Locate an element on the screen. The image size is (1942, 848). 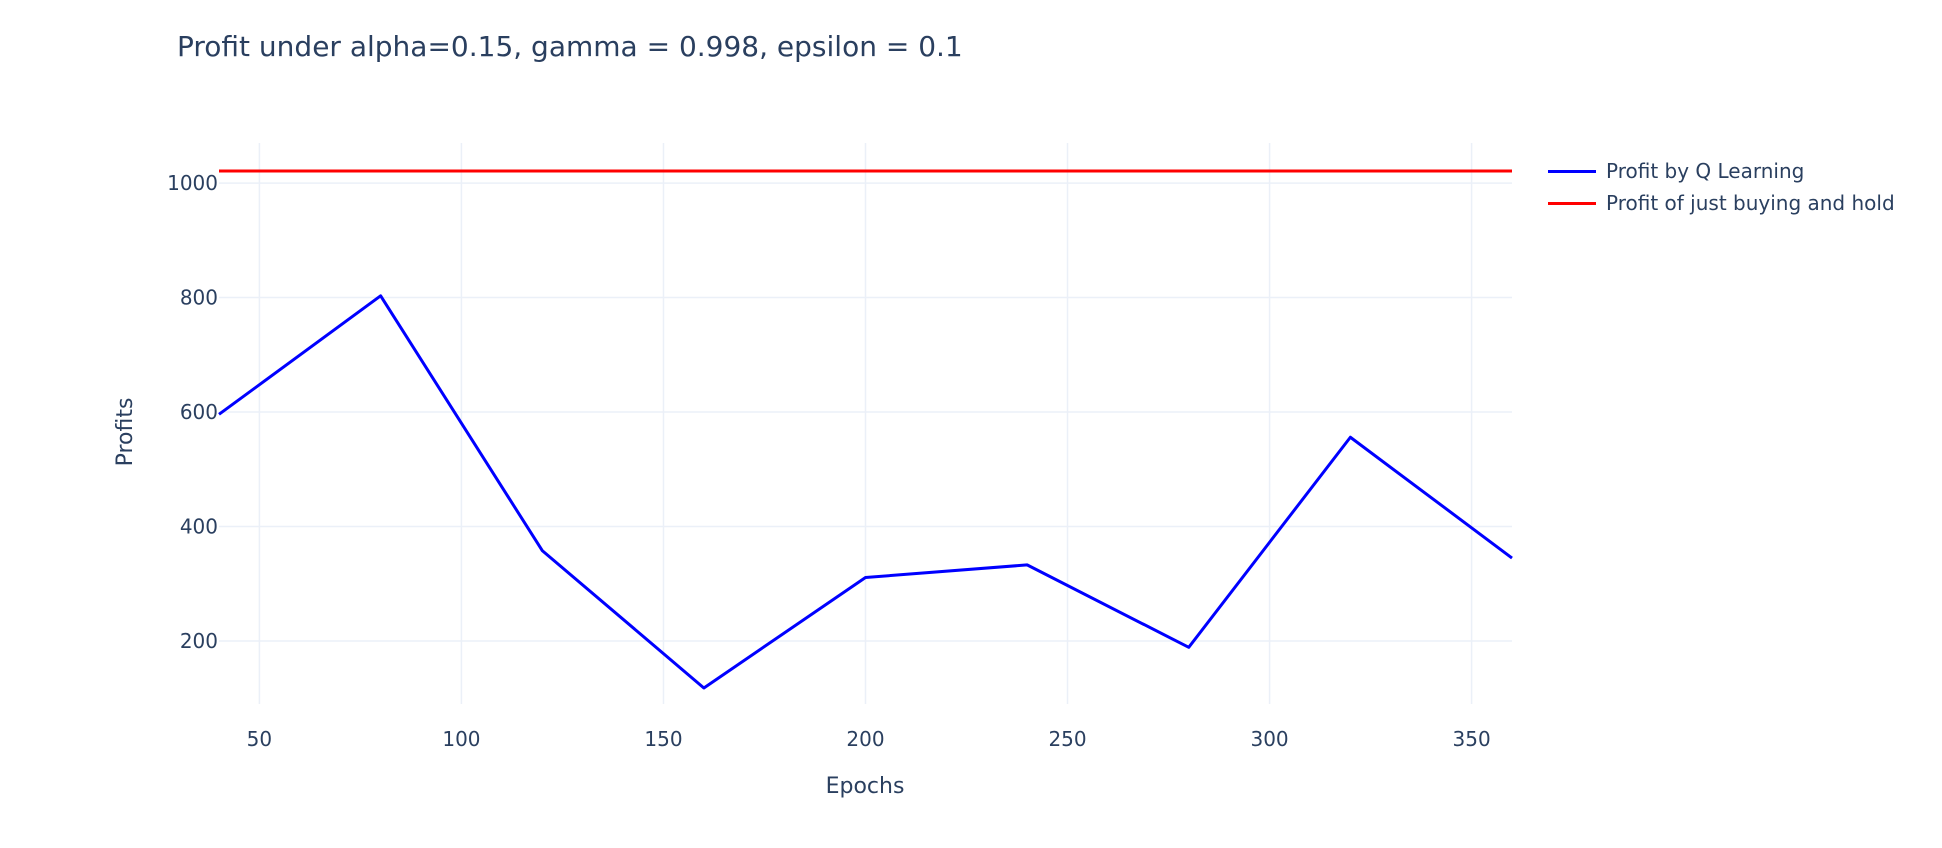
x-tick-label: 300 is located at coordinates (1269, 739).